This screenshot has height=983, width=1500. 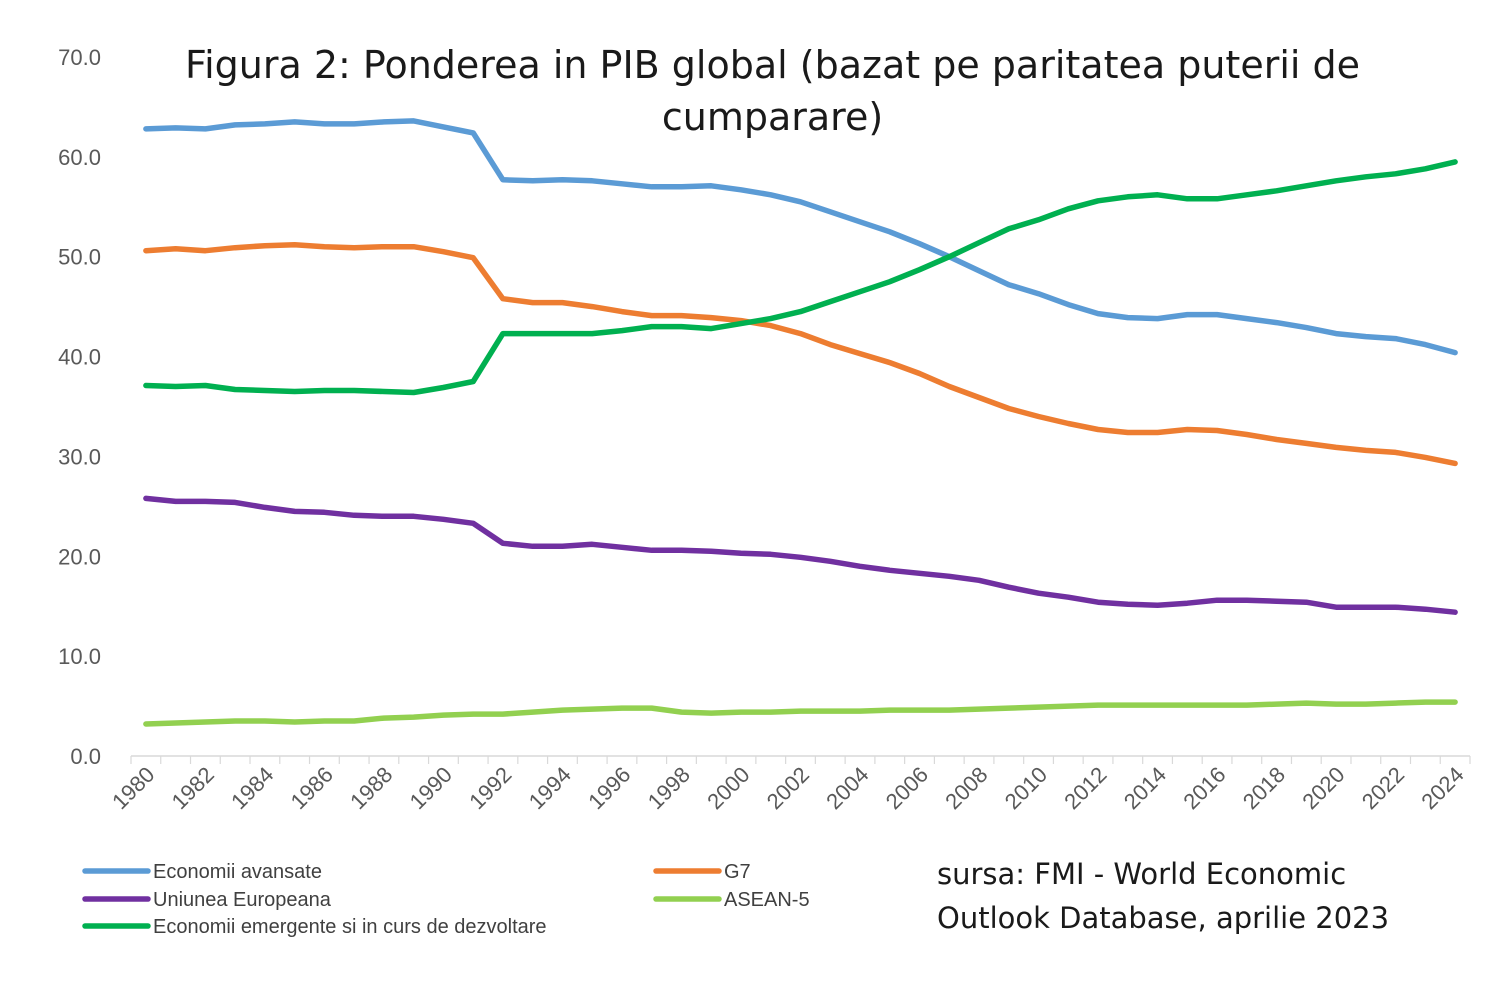 What do you see at coordinates (847, 788) in the screenshot?
I see `x-tick-label: 2004` at bounding box center [847, 788].